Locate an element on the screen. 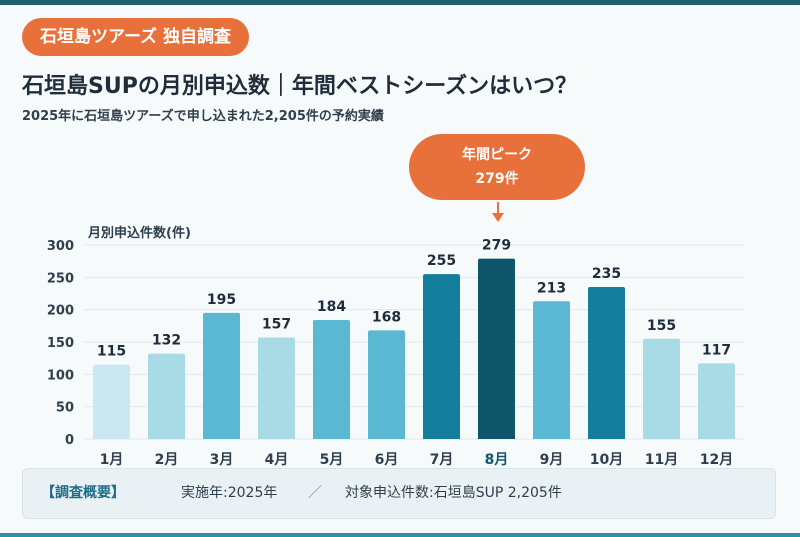 The image size is (800, 537). survey-summary-title: 【調査概要】 is located at coordinates (83, 493).